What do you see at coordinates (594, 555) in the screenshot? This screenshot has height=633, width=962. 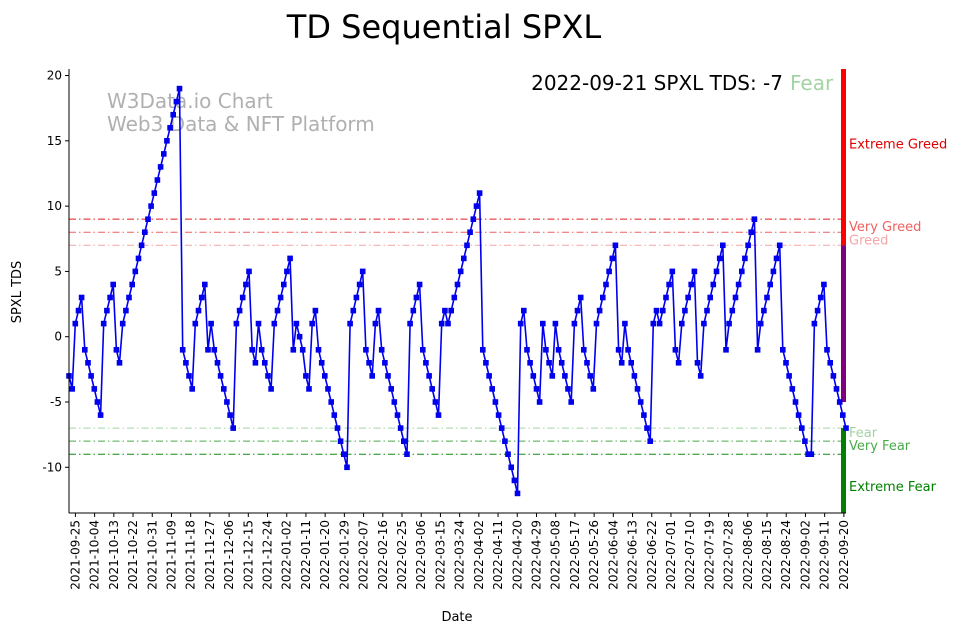 I see `x-tick-label: 2022-05-26` at bounding box center [594, 555].